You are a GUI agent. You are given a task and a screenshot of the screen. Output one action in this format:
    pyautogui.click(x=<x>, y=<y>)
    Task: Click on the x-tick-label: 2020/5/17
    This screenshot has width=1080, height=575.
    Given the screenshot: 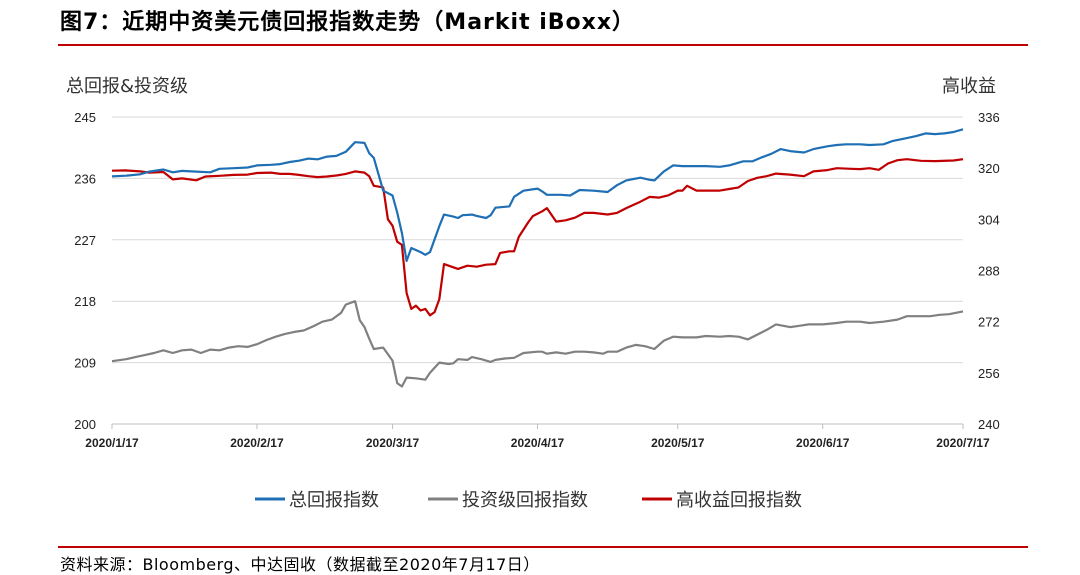 What is the action you would take?
    pyautogui.click(x=678, y=443)
    